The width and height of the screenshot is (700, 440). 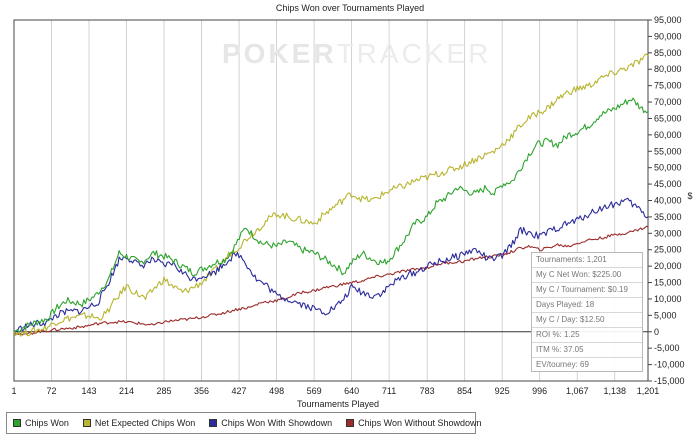 I want to click on x-tick-label: 854, so click(x=464, y=391).